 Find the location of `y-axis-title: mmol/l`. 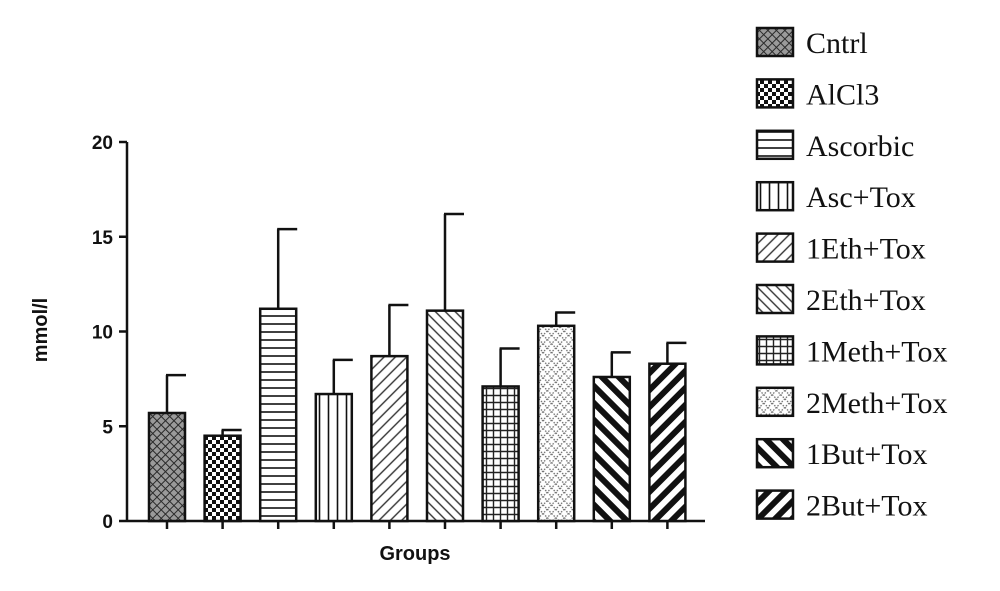

y-axis-title: mmol/l is located at coordinates (41, 330).